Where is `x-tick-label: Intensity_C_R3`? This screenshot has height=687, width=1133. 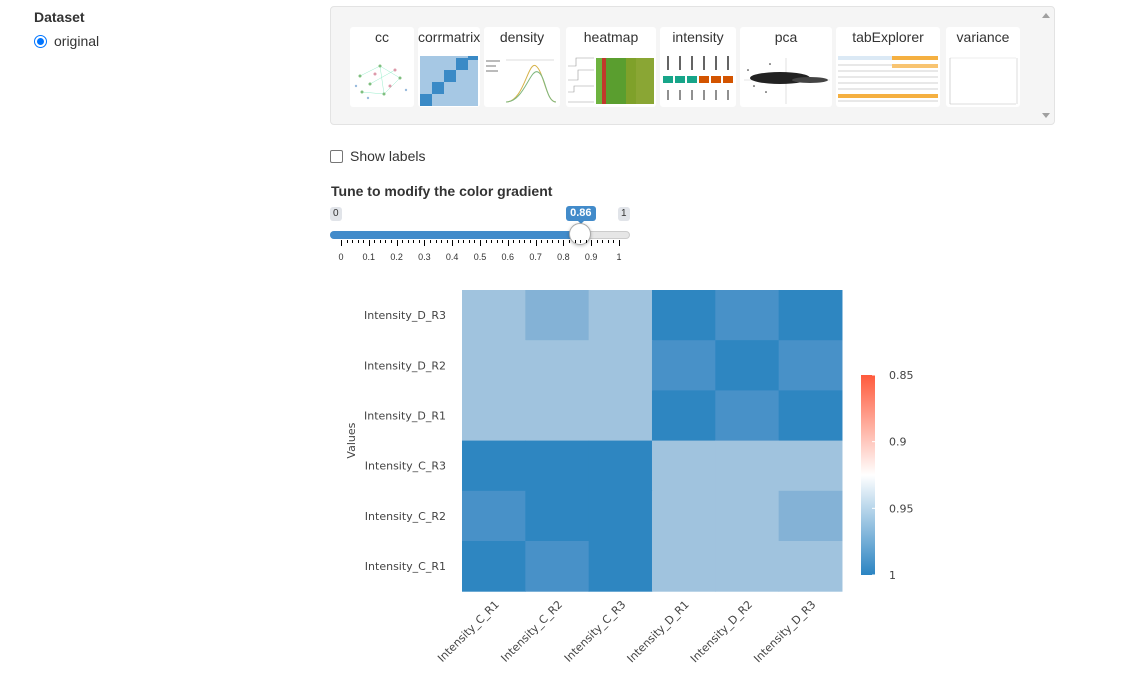
x-tick-label: Intensity_C_R3 is located at coordinates (595, 631).